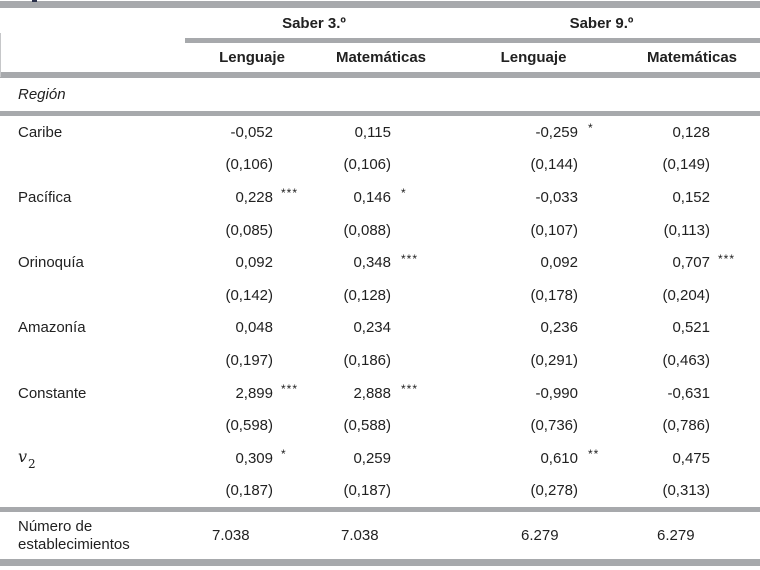 Image resolution: width=760 pixels, height=570 pixels. I want to click on stars-saber9-lenguaje: *, so click(591, 128).